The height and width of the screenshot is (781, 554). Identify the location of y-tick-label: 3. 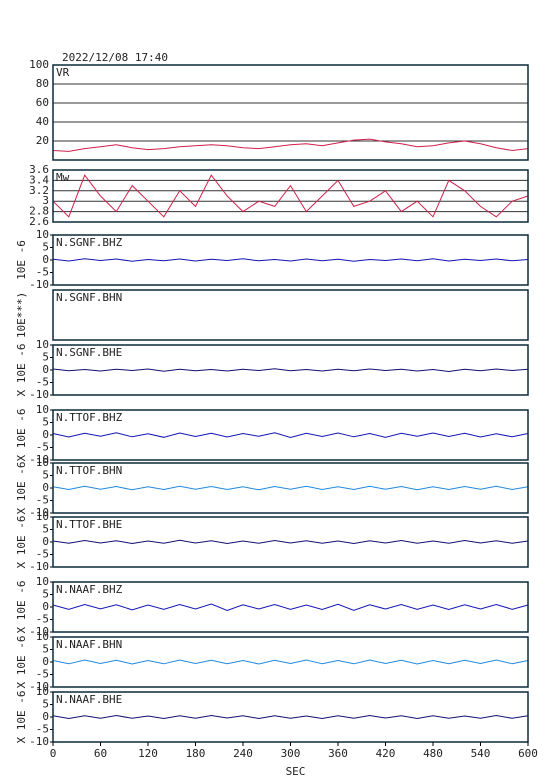
(45, 200).